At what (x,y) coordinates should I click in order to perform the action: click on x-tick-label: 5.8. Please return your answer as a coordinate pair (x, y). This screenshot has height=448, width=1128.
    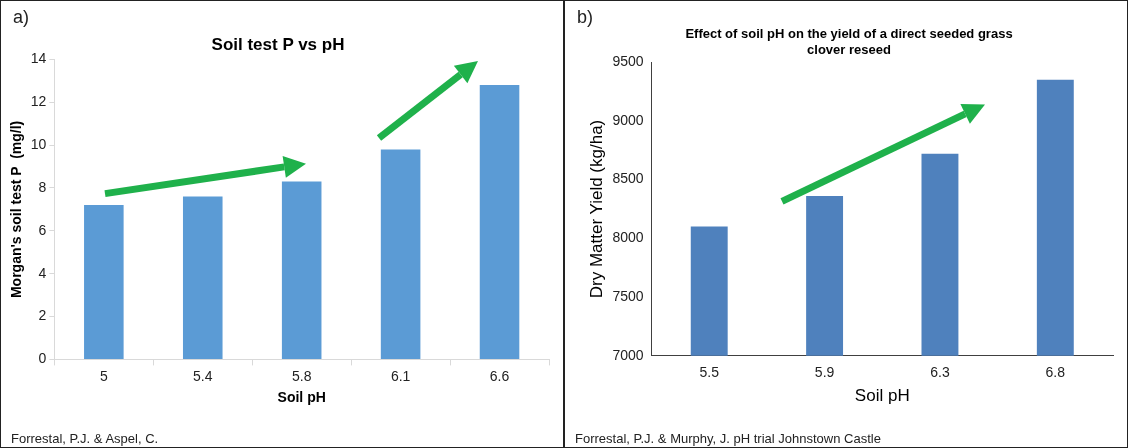
    Looking at the image, I should click on (301, 375).